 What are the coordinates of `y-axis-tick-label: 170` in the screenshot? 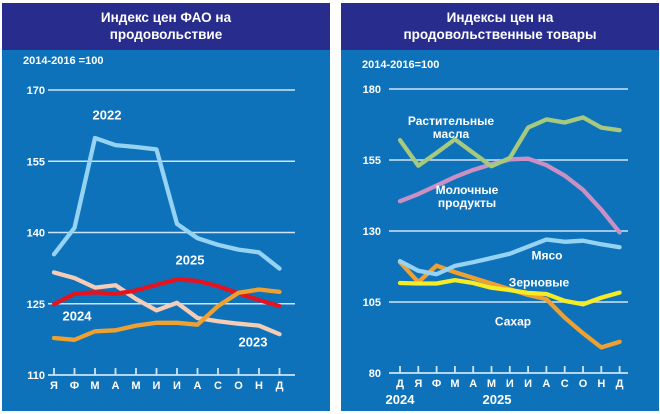 It's located at (36, 91).